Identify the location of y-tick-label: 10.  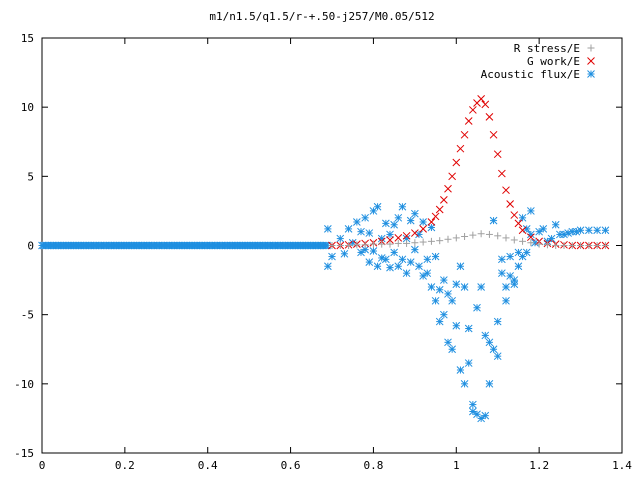
(27, 107).